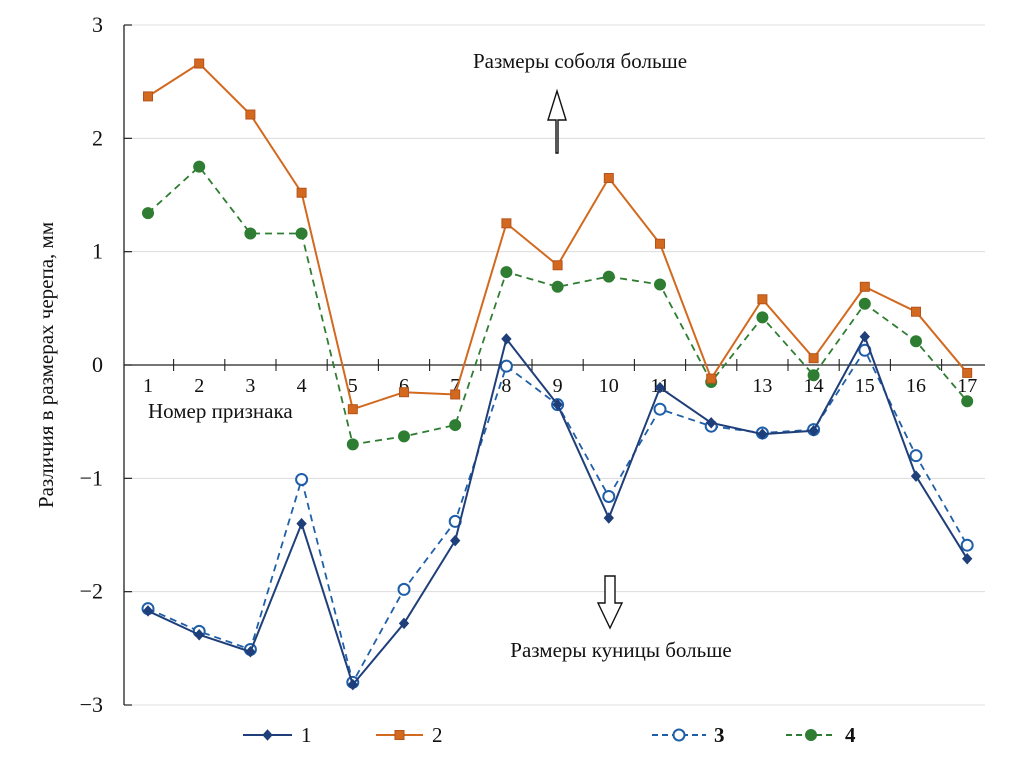  I want to click on y-tick-label: 1, so click(97, 251).